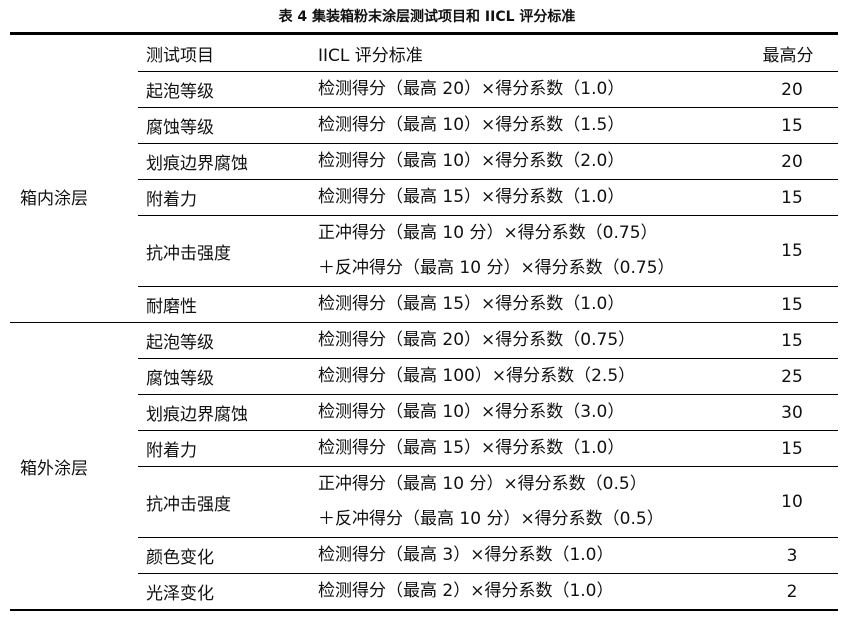 This screenshot has width=854, height=627. Describe the element at coordinates (180, 594) in the screenshot. I see `item-cell: 光泽变化` at that location.